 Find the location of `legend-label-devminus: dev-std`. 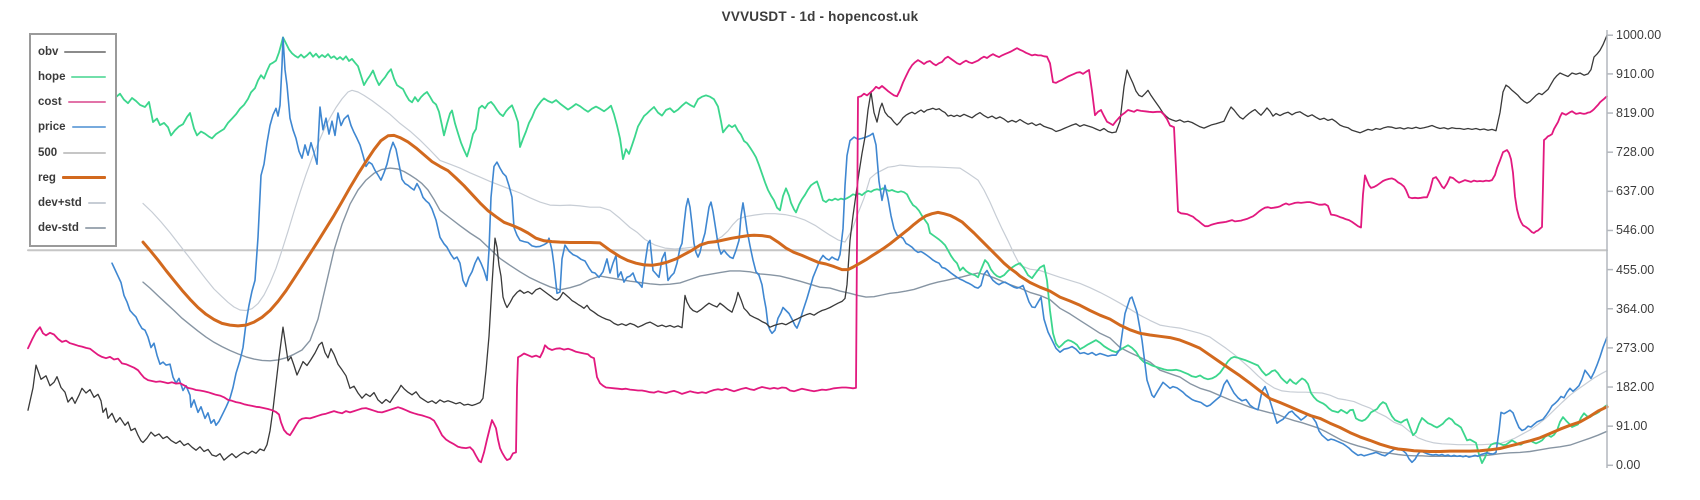

legend-label-devminus: dev-std is located at coordinates (58, 228).